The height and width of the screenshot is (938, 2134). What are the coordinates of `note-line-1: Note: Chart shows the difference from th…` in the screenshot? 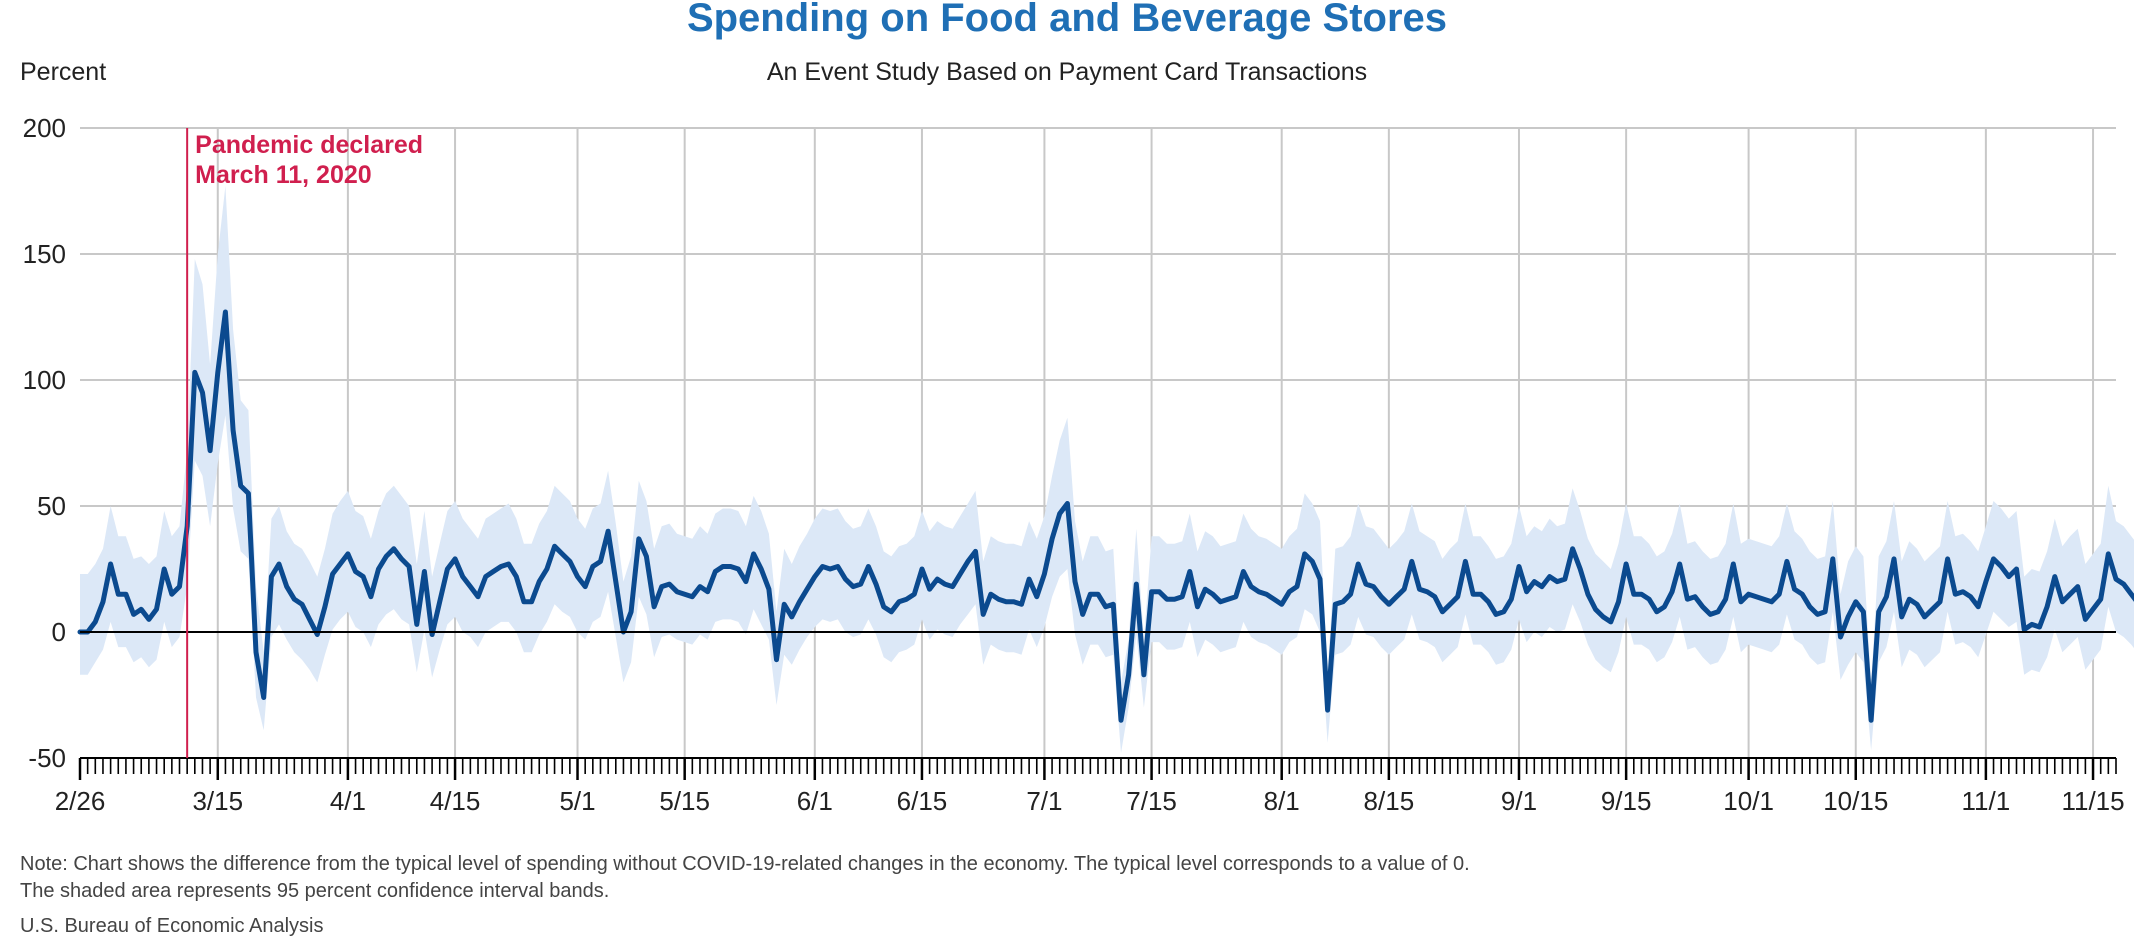 It's located at (745, 864).